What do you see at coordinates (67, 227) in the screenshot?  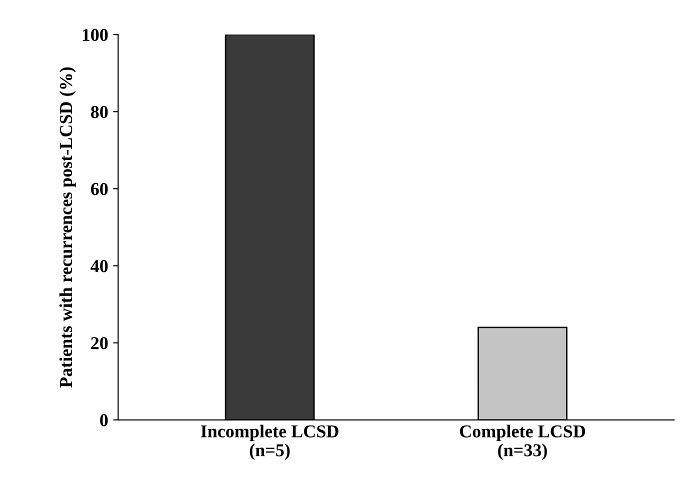 I see `y-axis-title: Patients with recurrences post-LCSD (%)` at bounding box center [67, 227].